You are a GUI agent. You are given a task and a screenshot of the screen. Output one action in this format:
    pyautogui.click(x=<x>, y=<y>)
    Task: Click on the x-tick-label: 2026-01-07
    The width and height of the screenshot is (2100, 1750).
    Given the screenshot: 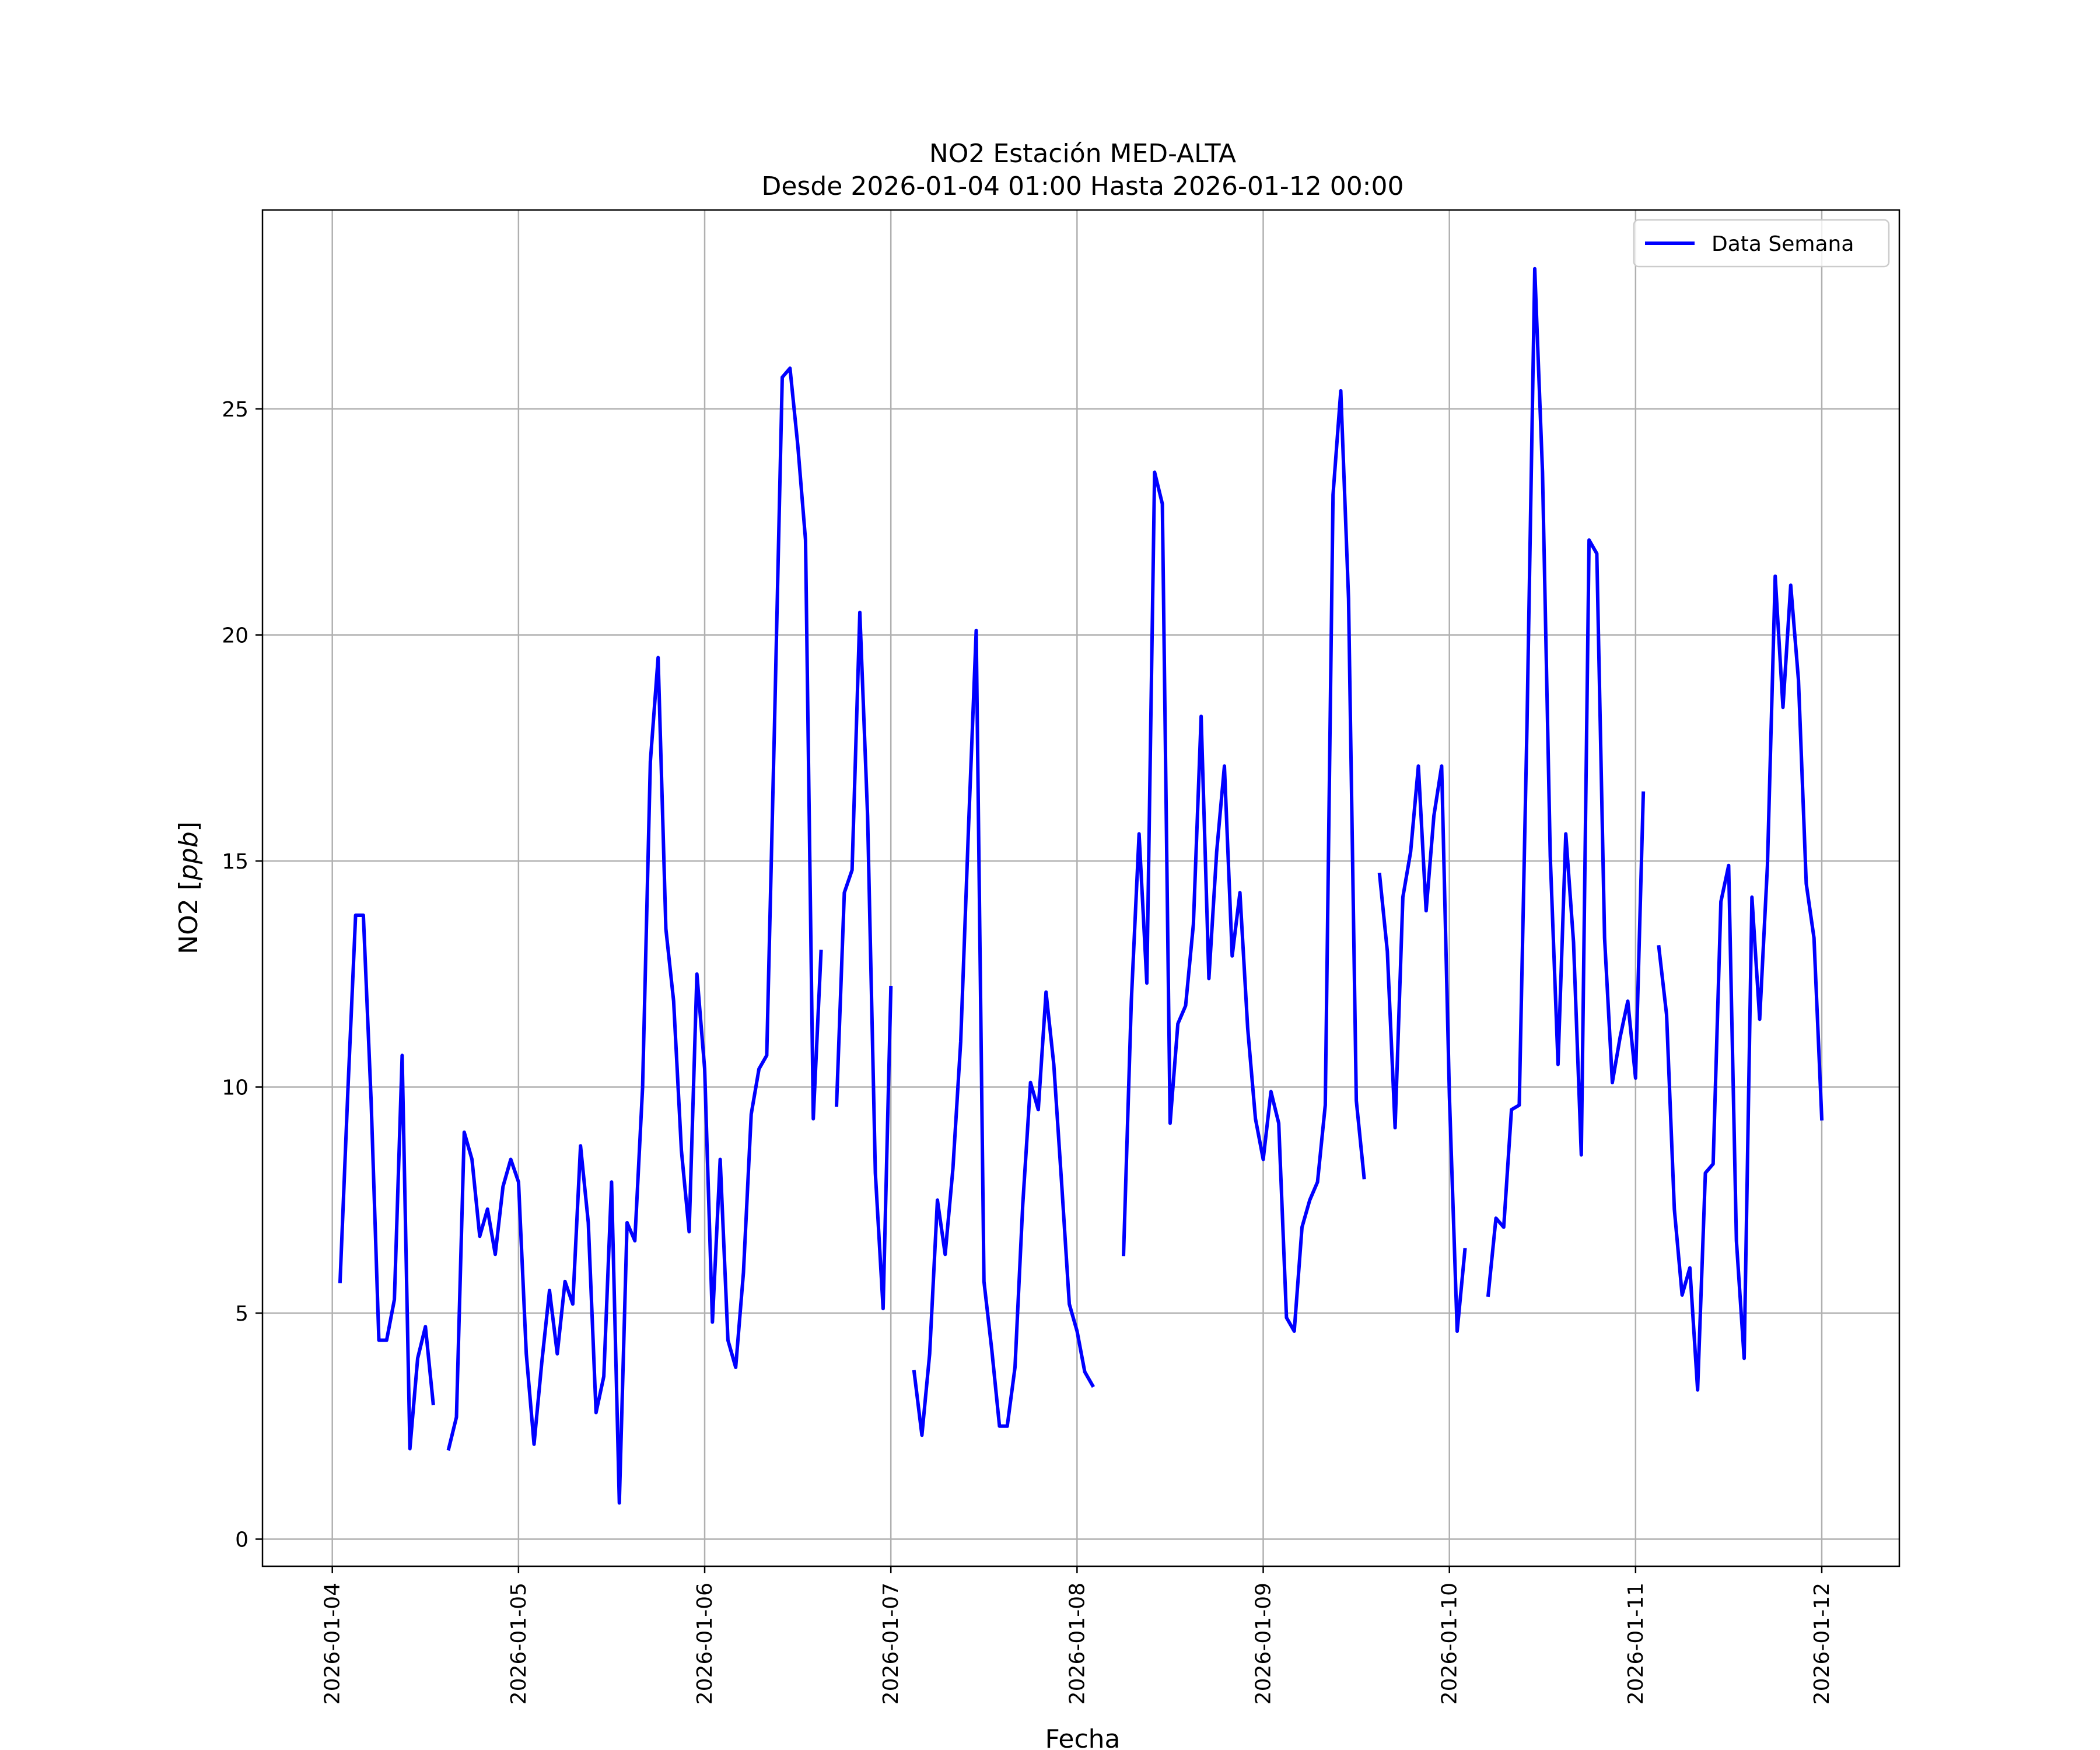 What is the action you would take?
    pyautogui.click(x=891, y=1643)
    